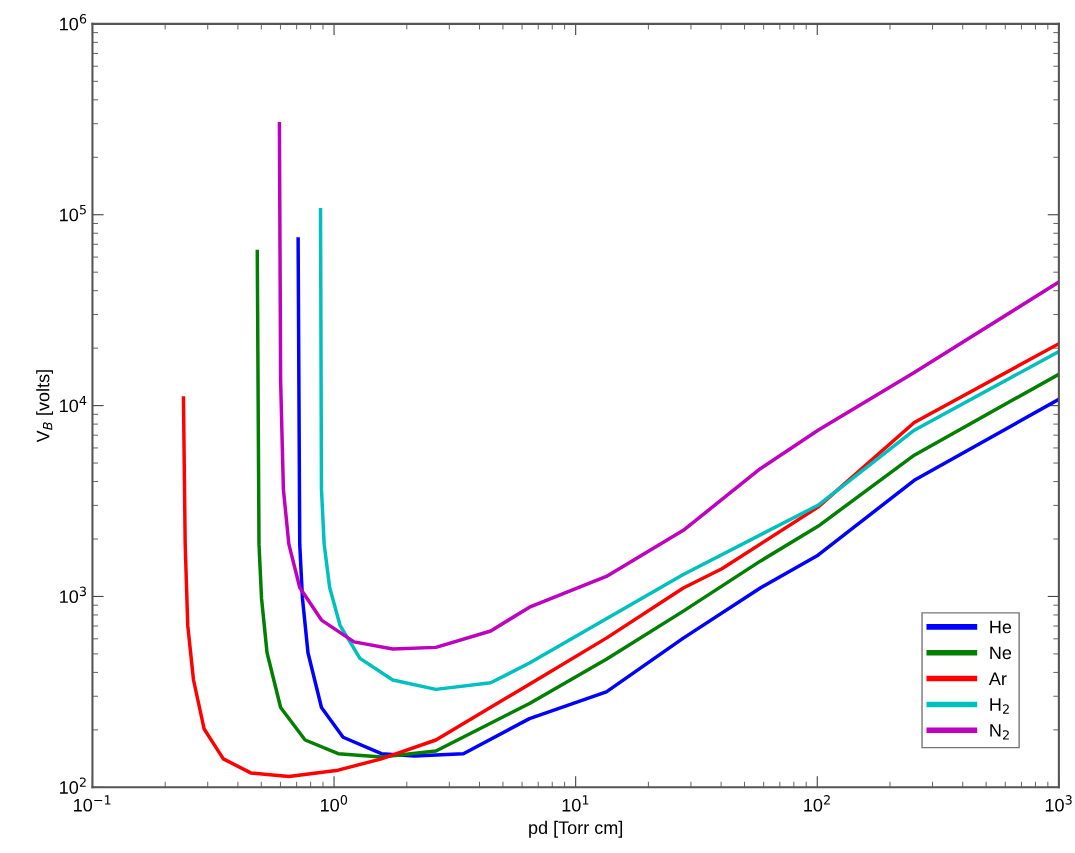 The height and width of the screenshot is (853, 1075). Describe the element at coordinates (997, 678) in the screenshot. I see `legend-label: Ar` at that location.